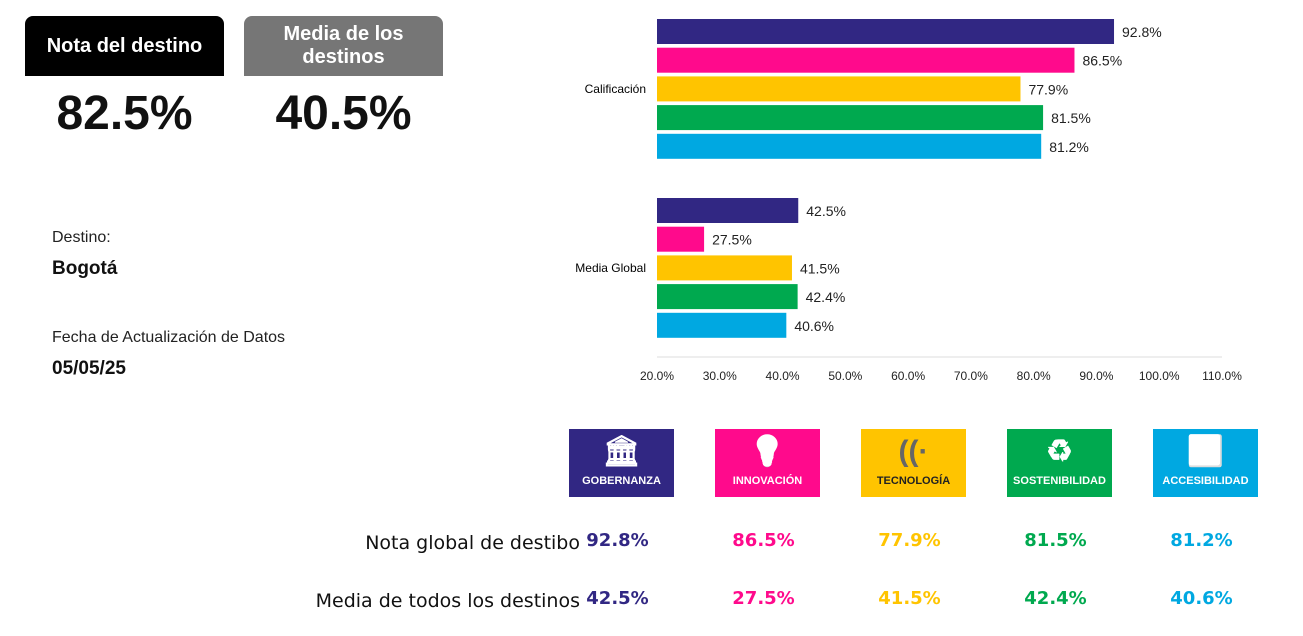 This screenshot has height=636, width=1303. I want to click on pillar-tile-innovación: 💡 INNOVACIÓN, so click(767, 463).